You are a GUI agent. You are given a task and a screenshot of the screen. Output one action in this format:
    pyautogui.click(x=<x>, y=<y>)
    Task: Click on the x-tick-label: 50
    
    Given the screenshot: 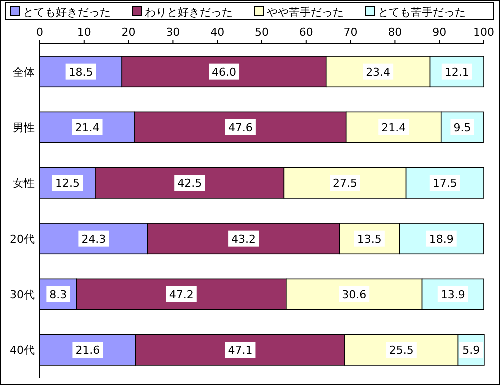 What is the action you would take?
    pyautogui.click(x=262, y=32)
    